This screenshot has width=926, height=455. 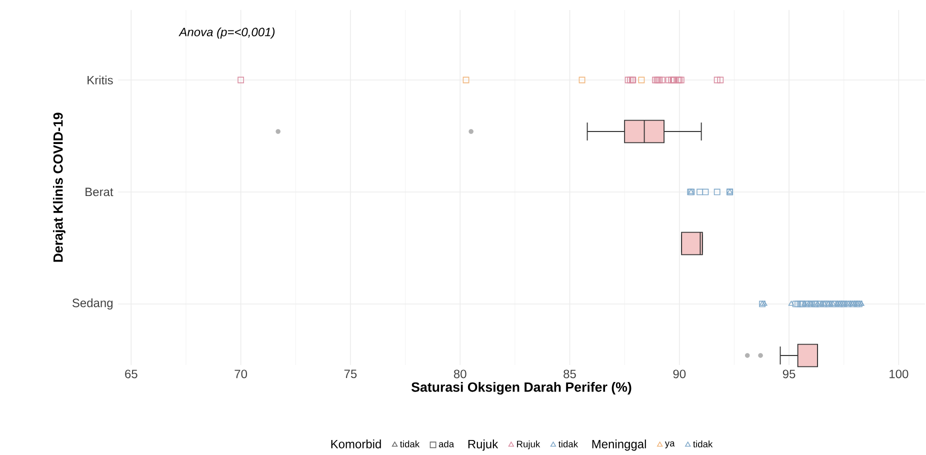 I want to click on y-tick-label: Sedang, so click(x=92, y=304).